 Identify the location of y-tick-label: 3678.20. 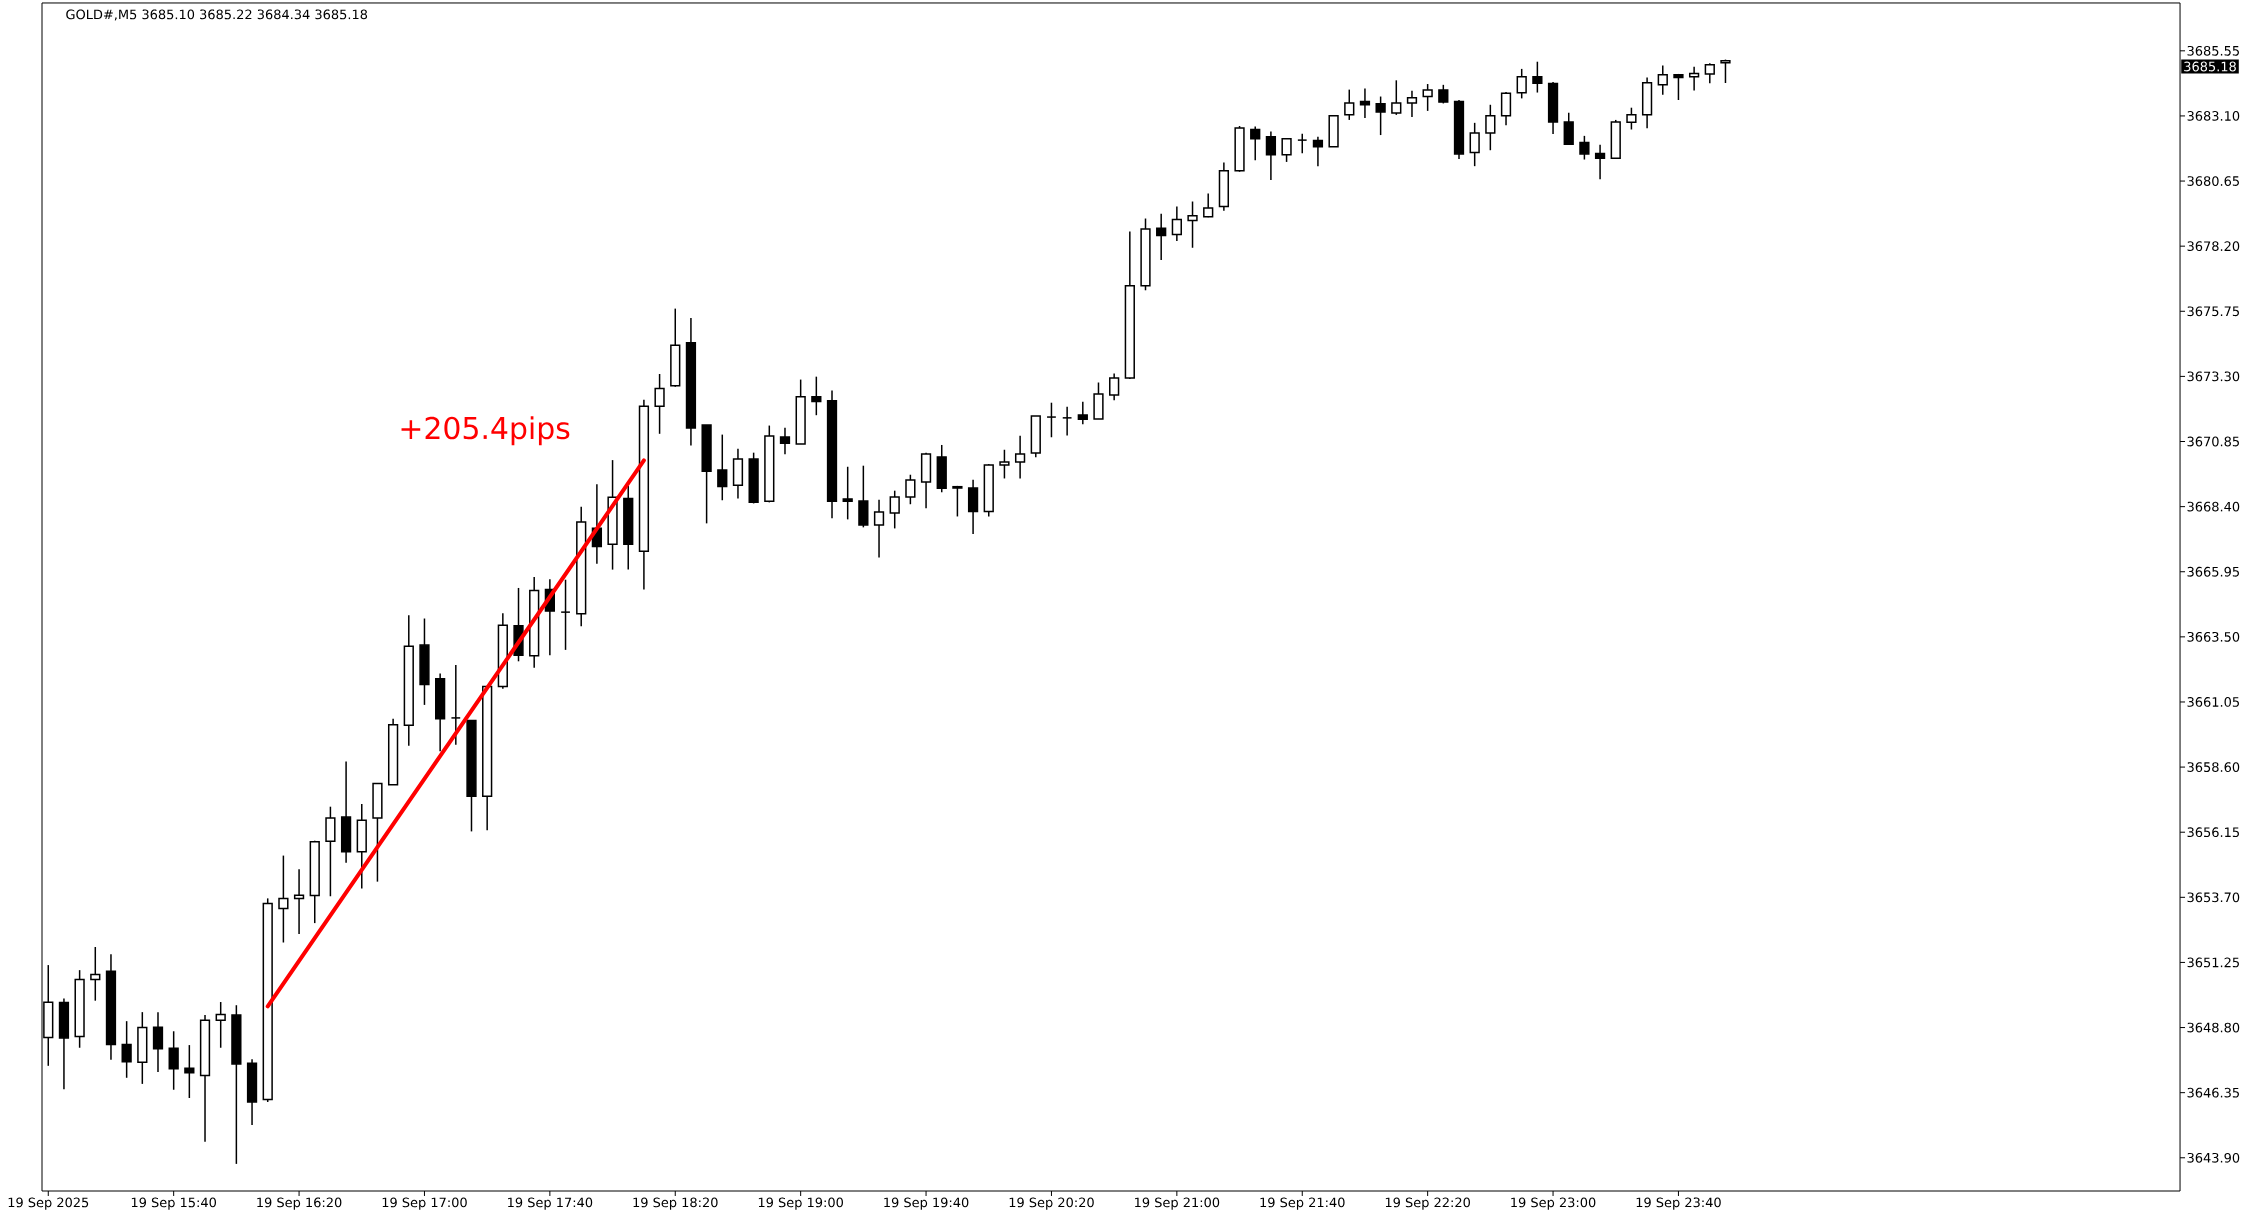
(2213, 246).